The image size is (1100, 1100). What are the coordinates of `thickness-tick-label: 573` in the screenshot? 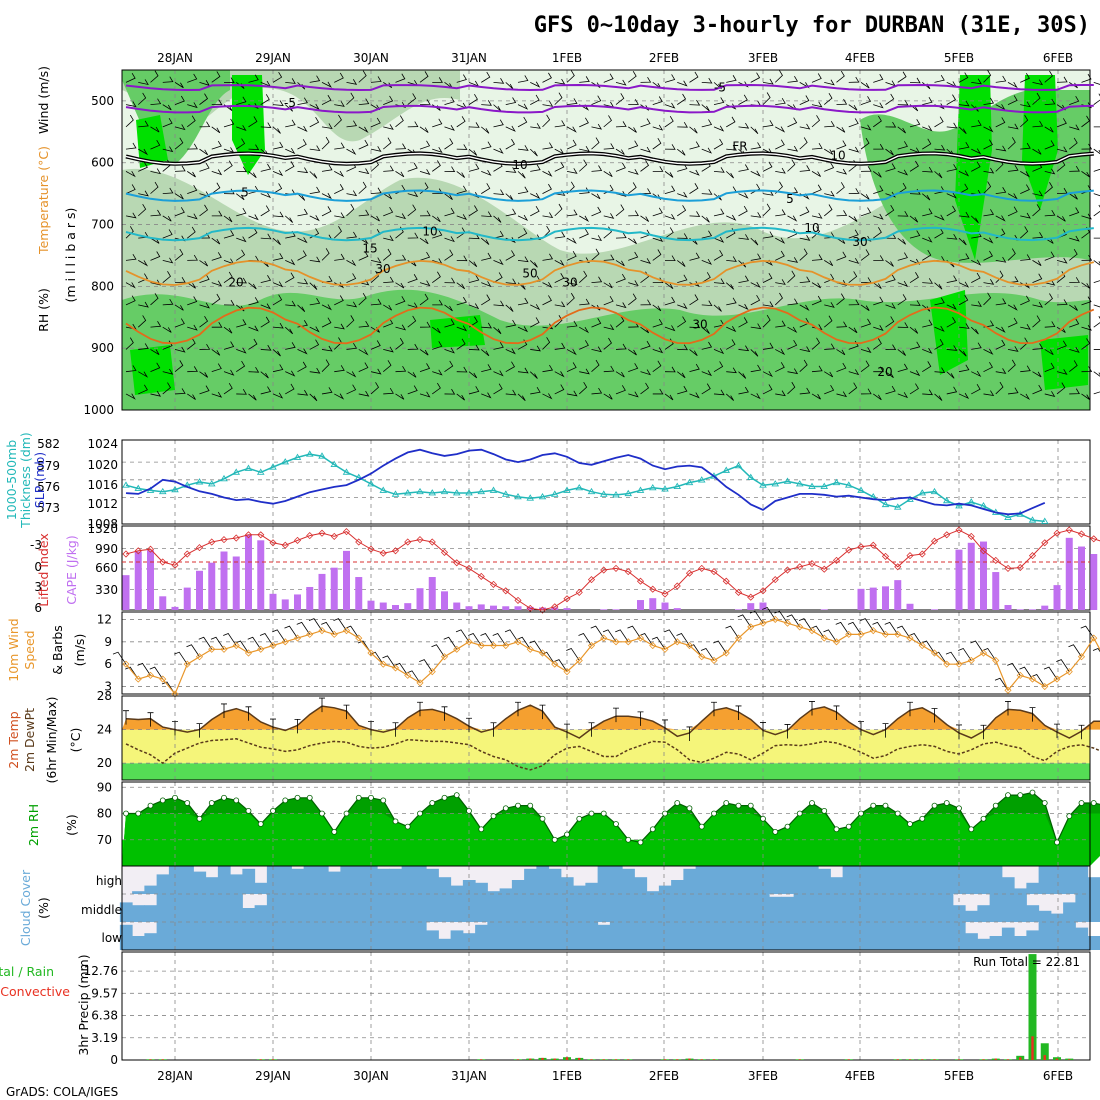 It's located at (48, 508).